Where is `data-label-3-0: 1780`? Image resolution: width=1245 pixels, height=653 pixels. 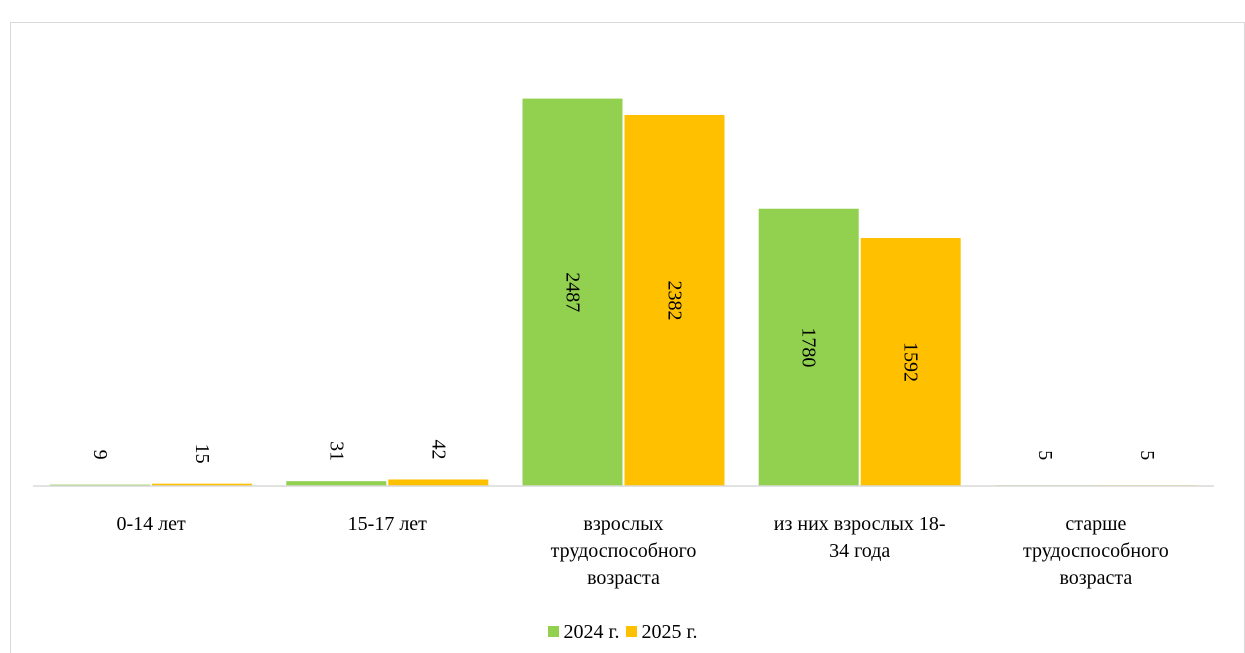 data-label-3-0: 1780 is located at coordinates (809, 347).